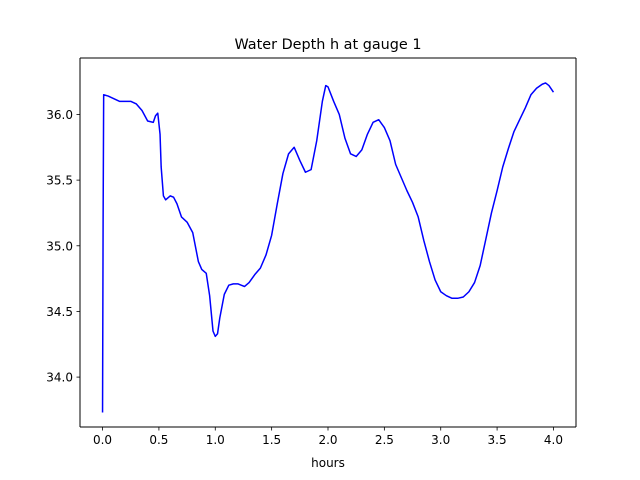  I want to click on y-tick-label: 35.5, so click(59, 181).